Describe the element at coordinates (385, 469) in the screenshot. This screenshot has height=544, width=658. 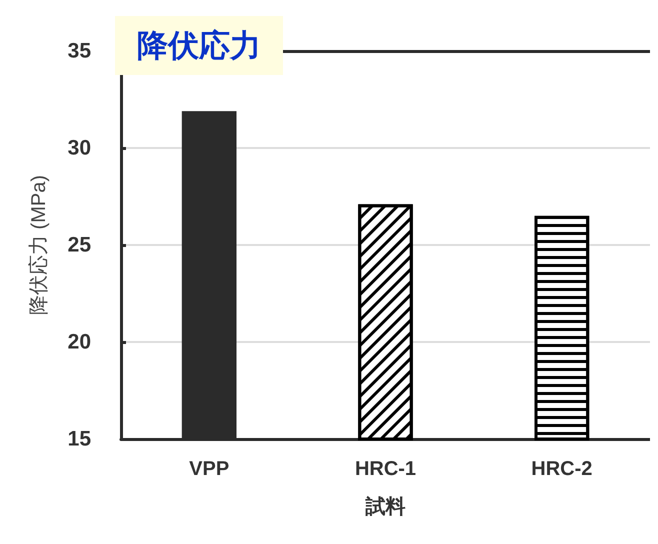
I see `x-tick-label: HRC-1` at that location.